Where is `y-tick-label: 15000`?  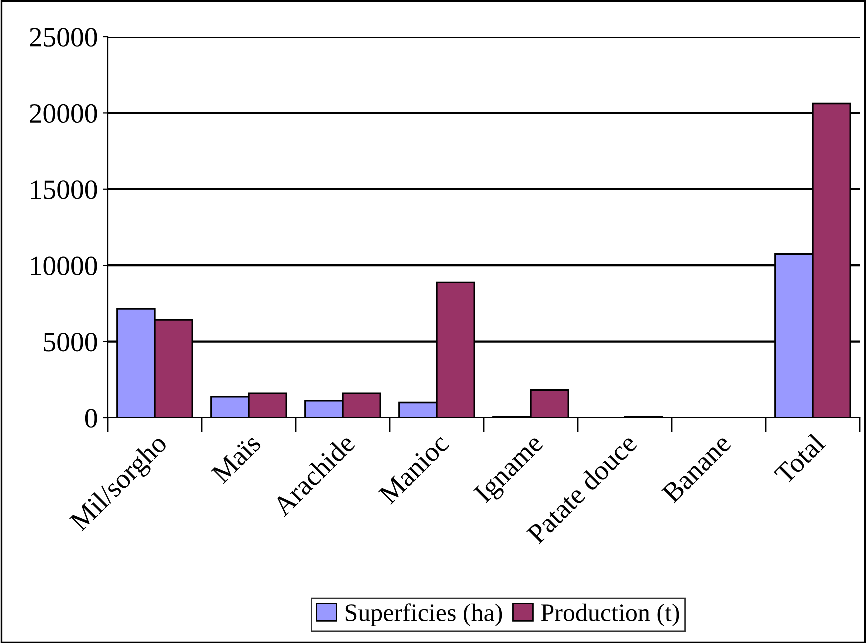 y-tick-label: 15000 is located at coordinates (64, 190).